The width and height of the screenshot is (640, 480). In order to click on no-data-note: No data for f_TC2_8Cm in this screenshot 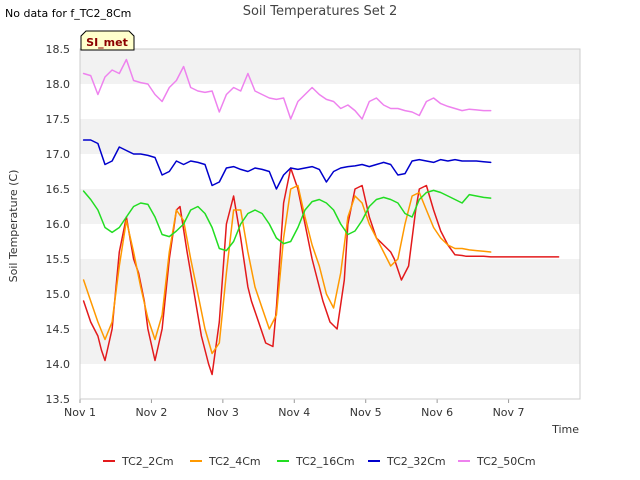, I will do `click(68, 13)`.